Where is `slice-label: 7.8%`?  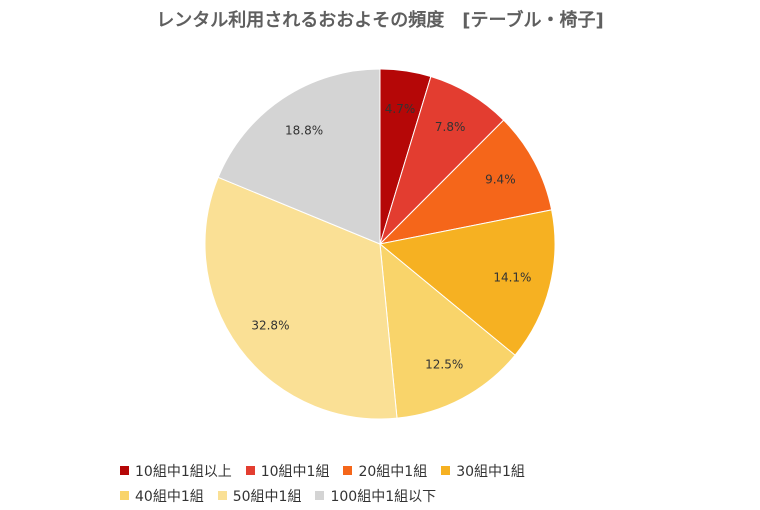
slice-label: 7.8% is located at coordinates (450, 127).